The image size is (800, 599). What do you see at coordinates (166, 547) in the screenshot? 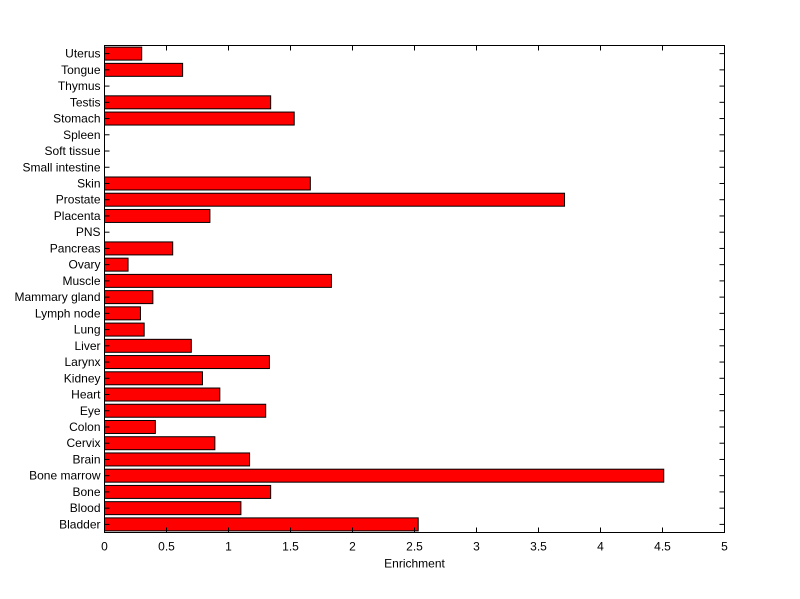
I see `x-tick-label: 0.5` at bounding box center [166, 547].